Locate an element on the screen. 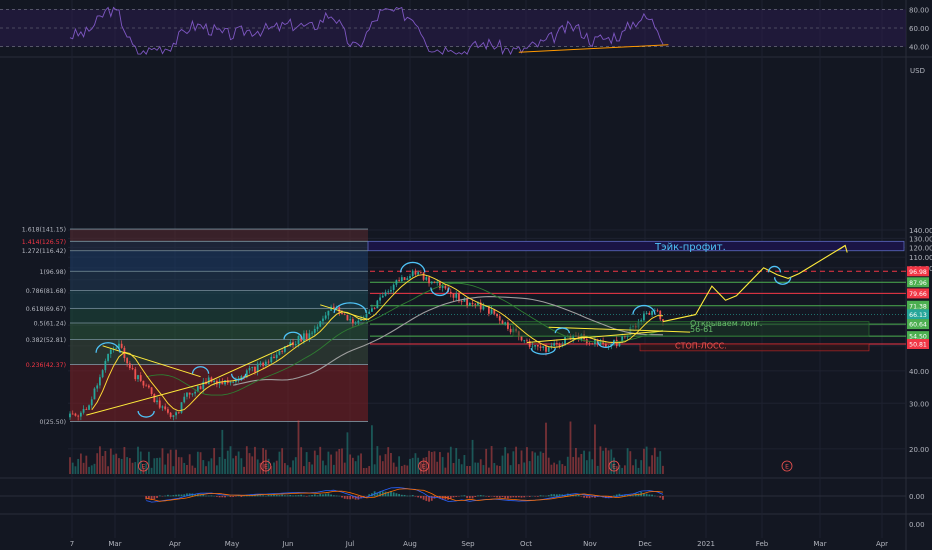  x-tick-label: Aug is located at coordinates (410, 544).